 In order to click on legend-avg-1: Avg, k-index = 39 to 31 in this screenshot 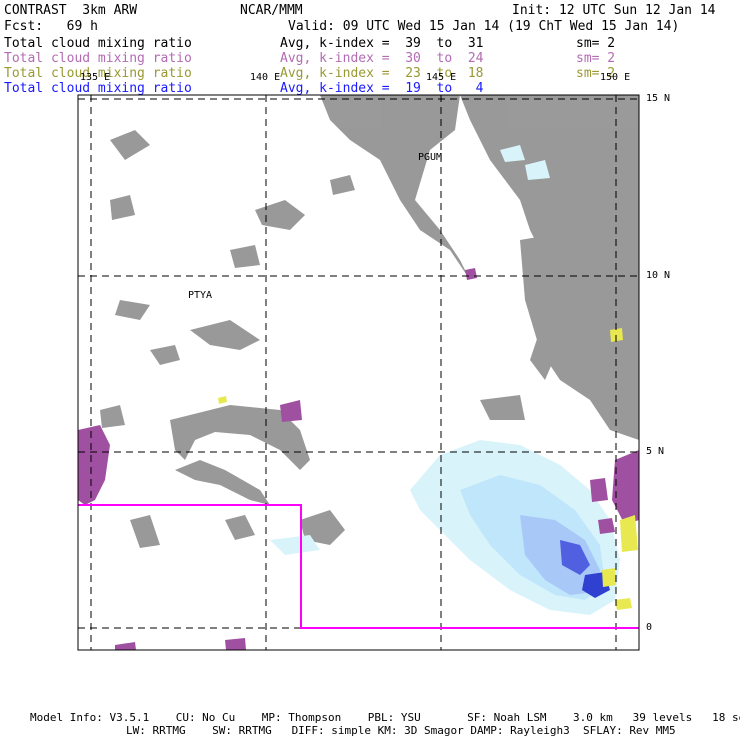, I will do `click(382, 43)`.